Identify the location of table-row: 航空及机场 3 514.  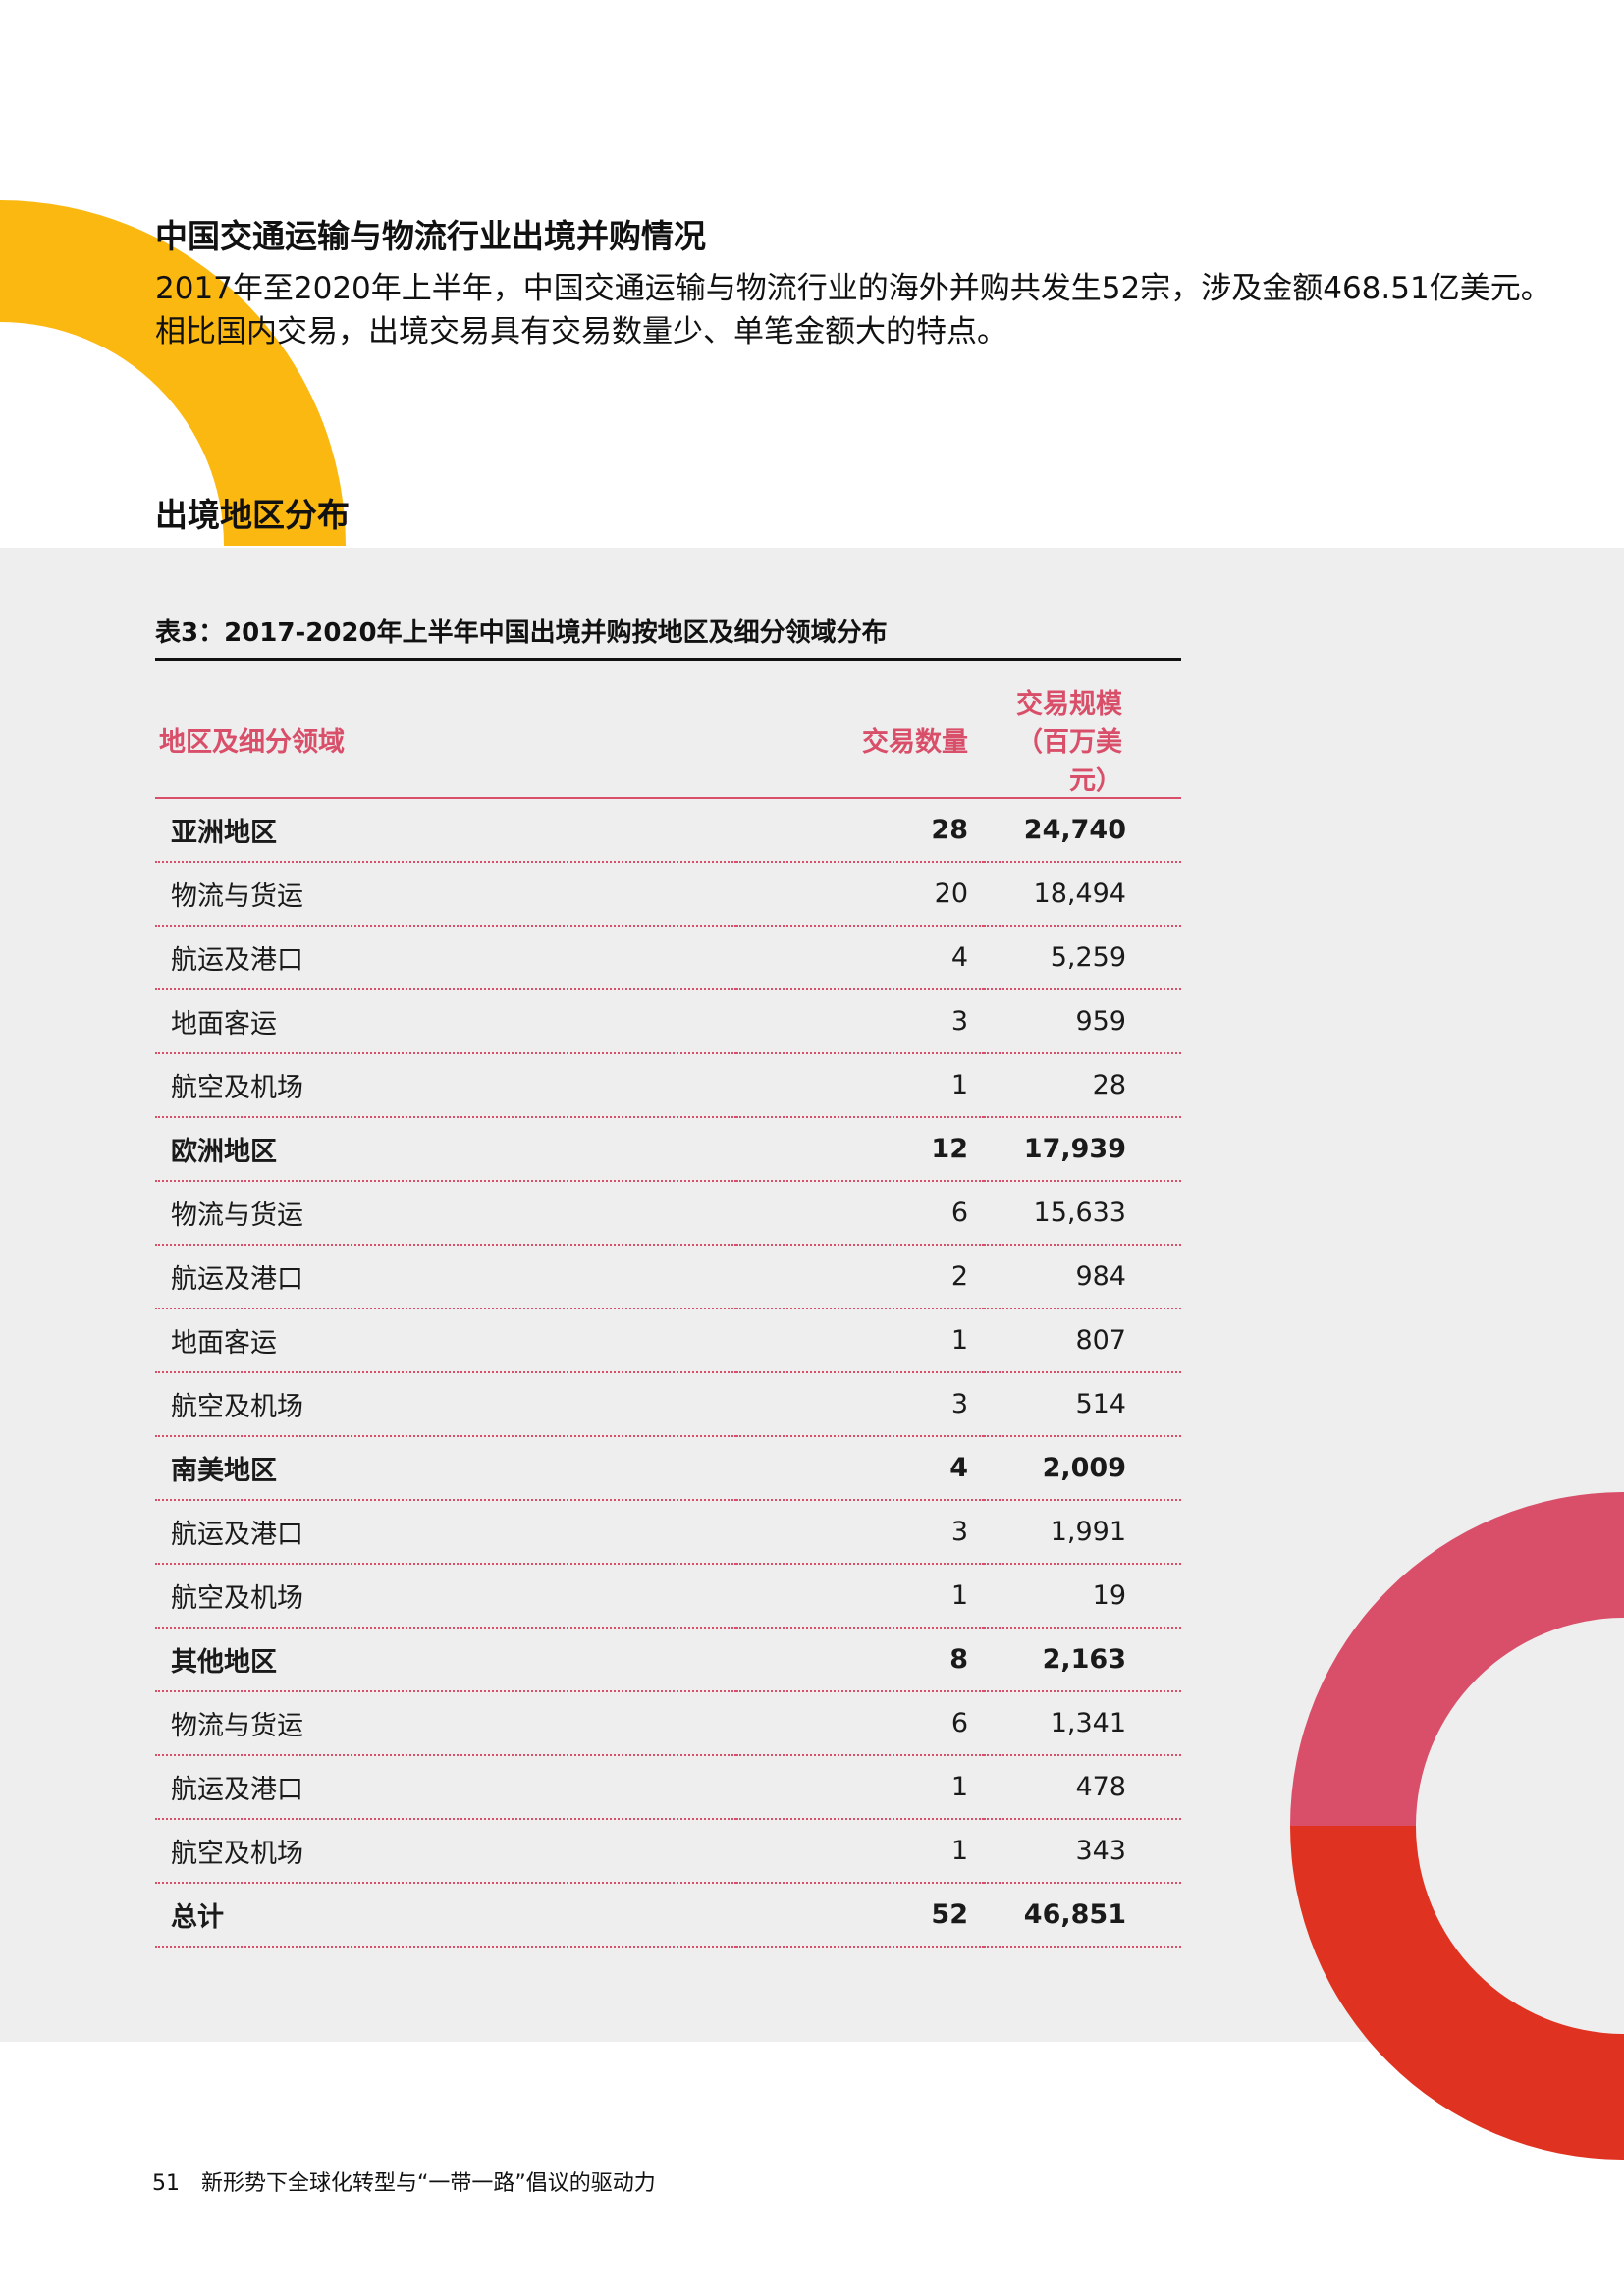
(668, 1404).